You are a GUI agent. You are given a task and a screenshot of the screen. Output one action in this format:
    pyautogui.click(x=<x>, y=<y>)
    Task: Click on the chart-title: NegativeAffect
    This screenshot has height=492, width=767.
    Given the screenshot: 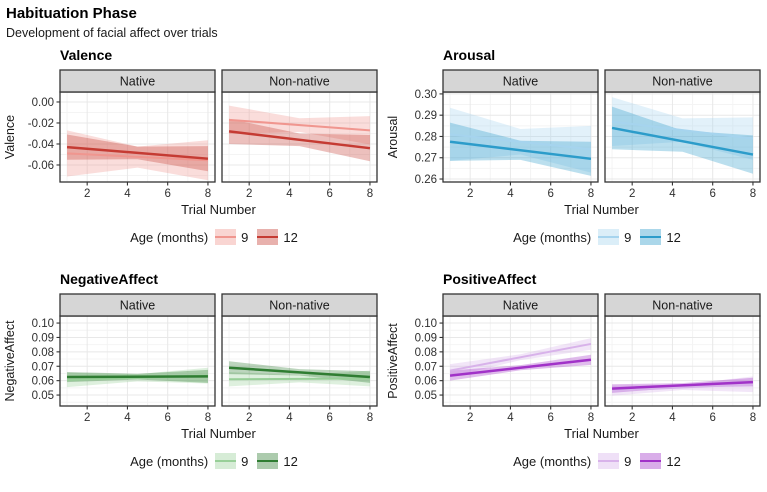 What is the action you would take?
    pyautogui.click(x=109, y=279)
    